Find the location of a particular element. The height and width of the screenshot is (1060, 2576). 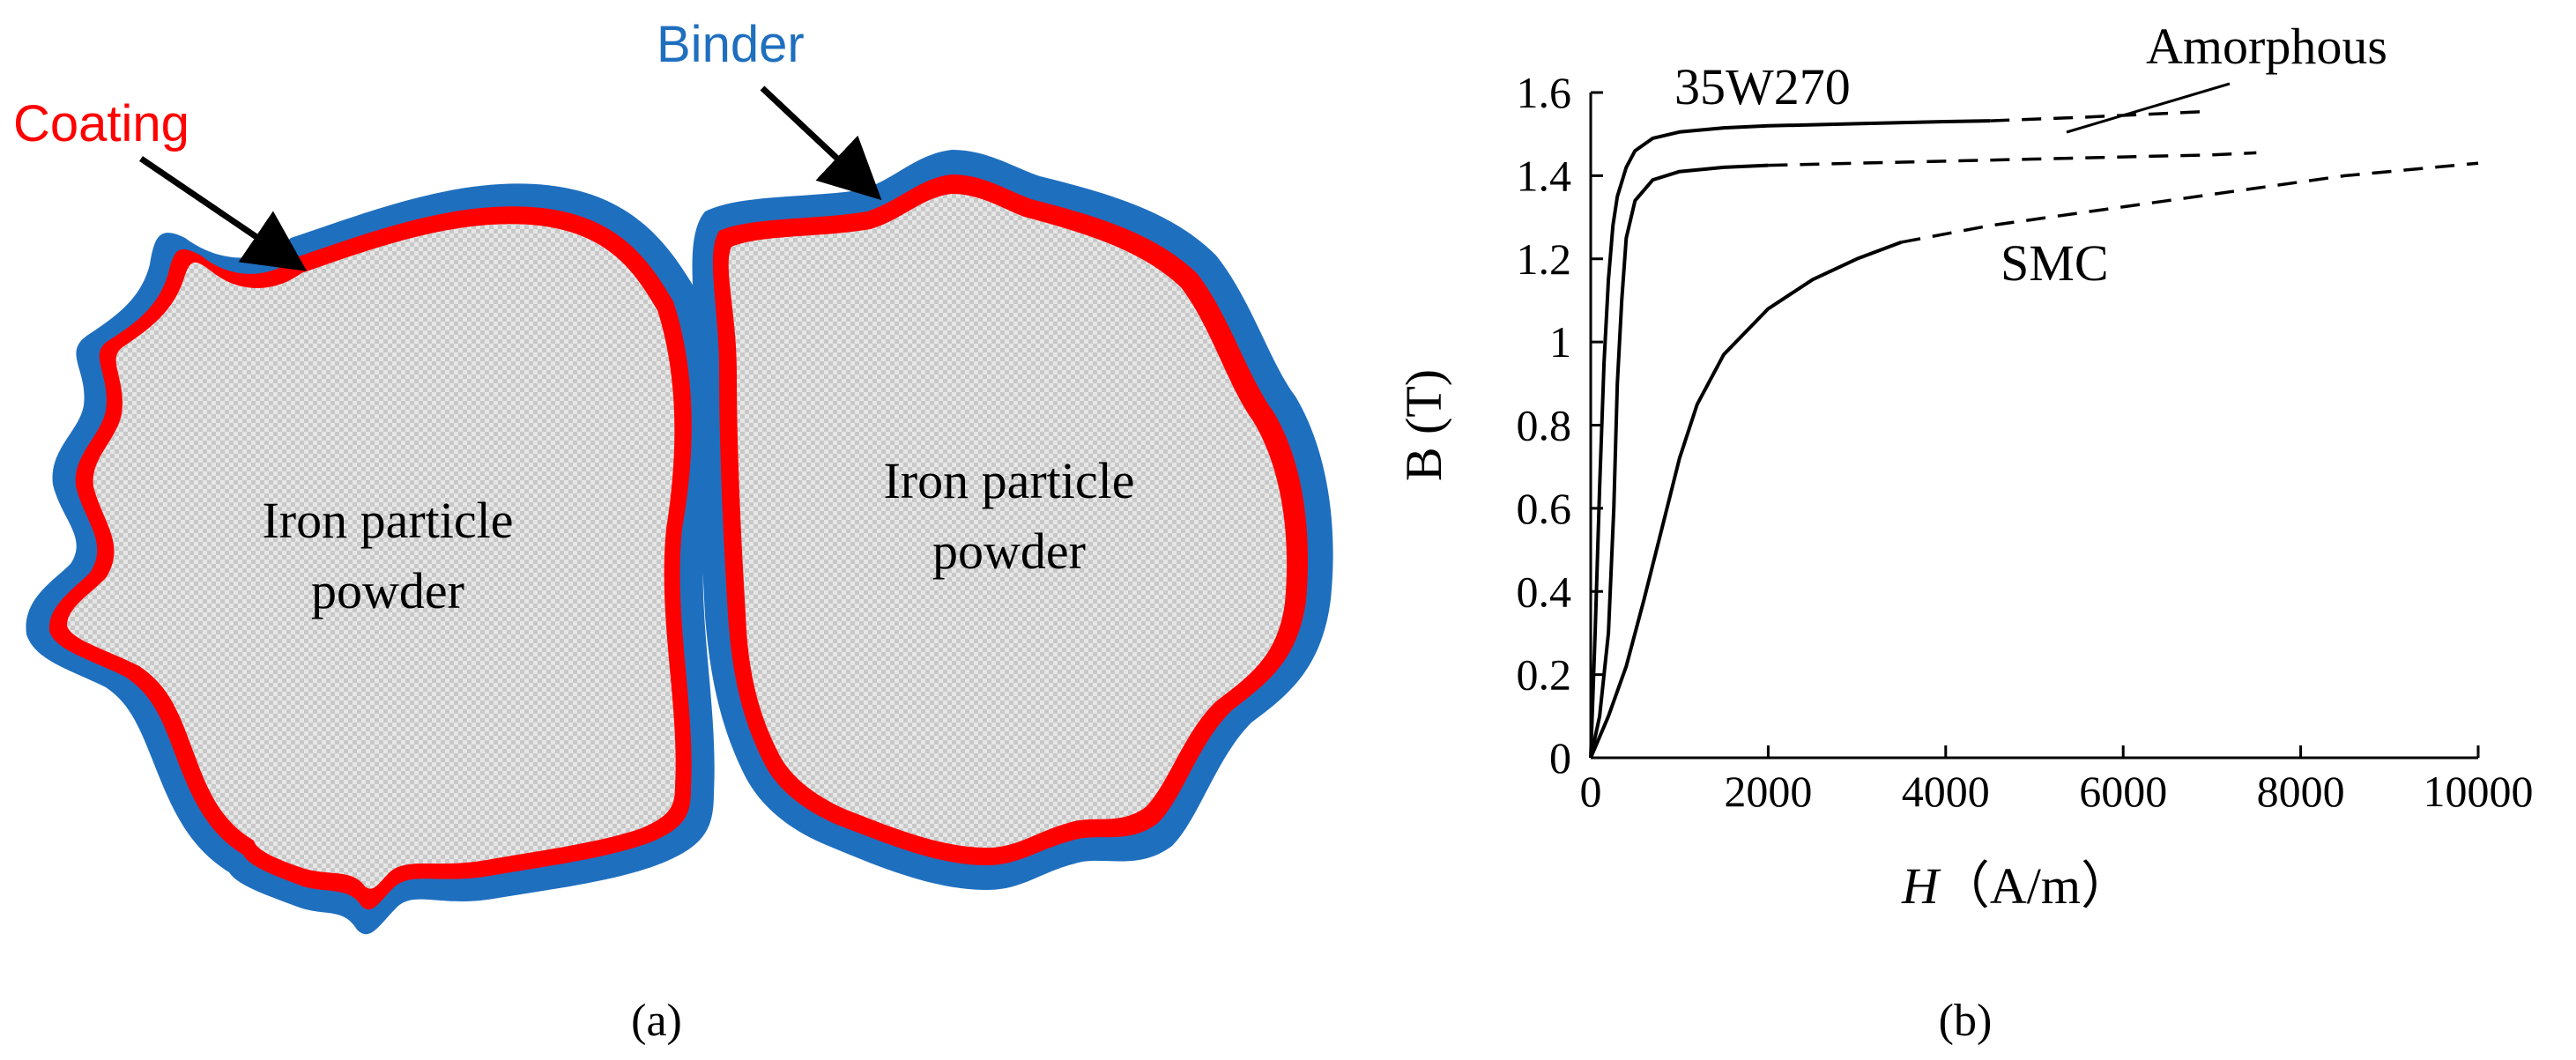

coating-label: Coating is located at coordinates (101, 123).